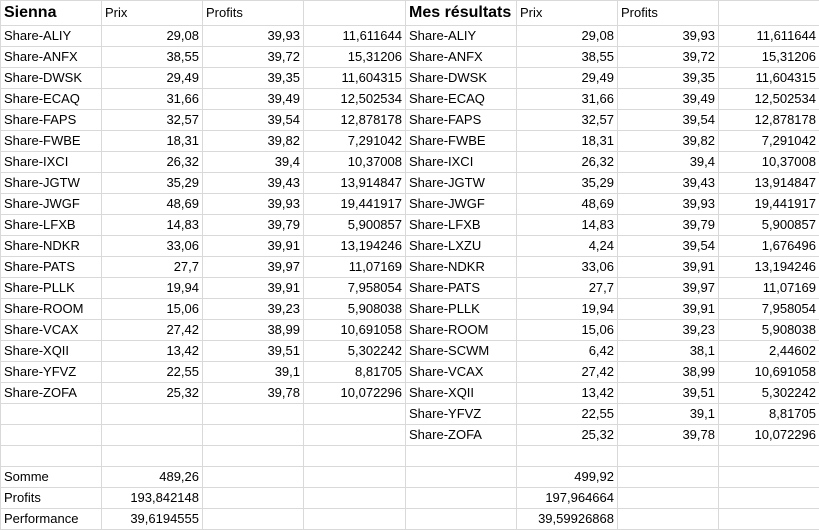  Describe the element at coordinates (152, 13) in the screenshot. I see `sienna-prix-header: Prix` at that location.